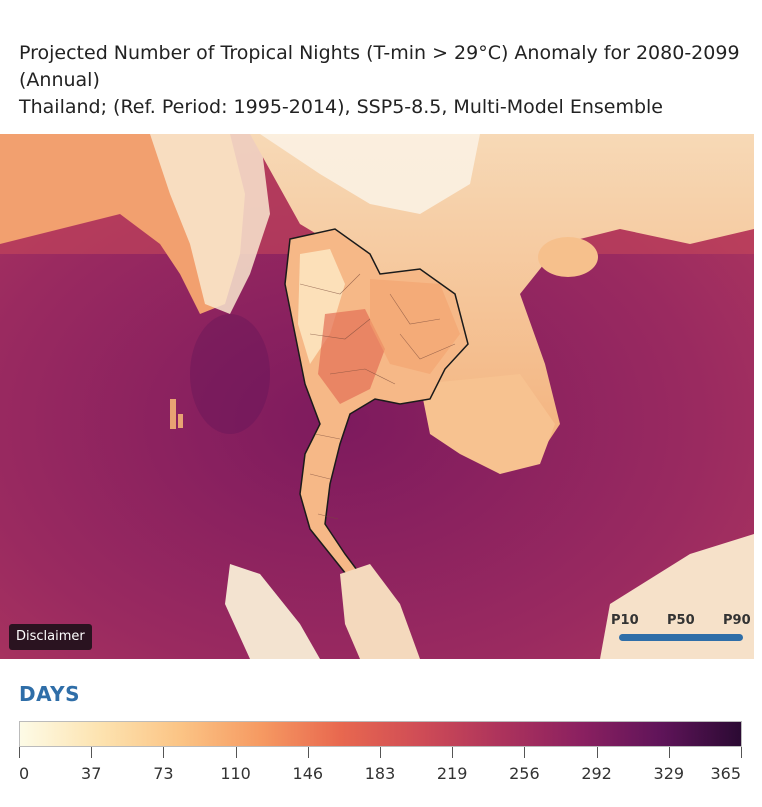 The height and width of the screenshot is (807, 762). I want to click on legend-tick-label: 146, so click(308, 773).